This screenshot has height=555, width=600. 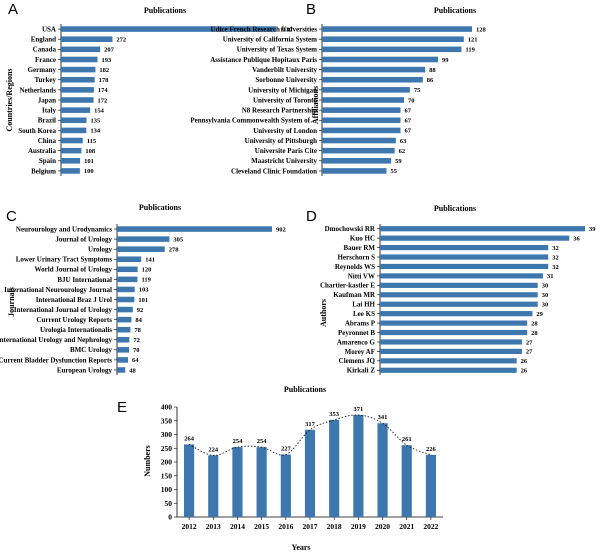 What do you see at coordinates (284, 70) in the screenshot?
I see `panel-b-category-label: Vanderbilt University` at bounding box center [284, 70].